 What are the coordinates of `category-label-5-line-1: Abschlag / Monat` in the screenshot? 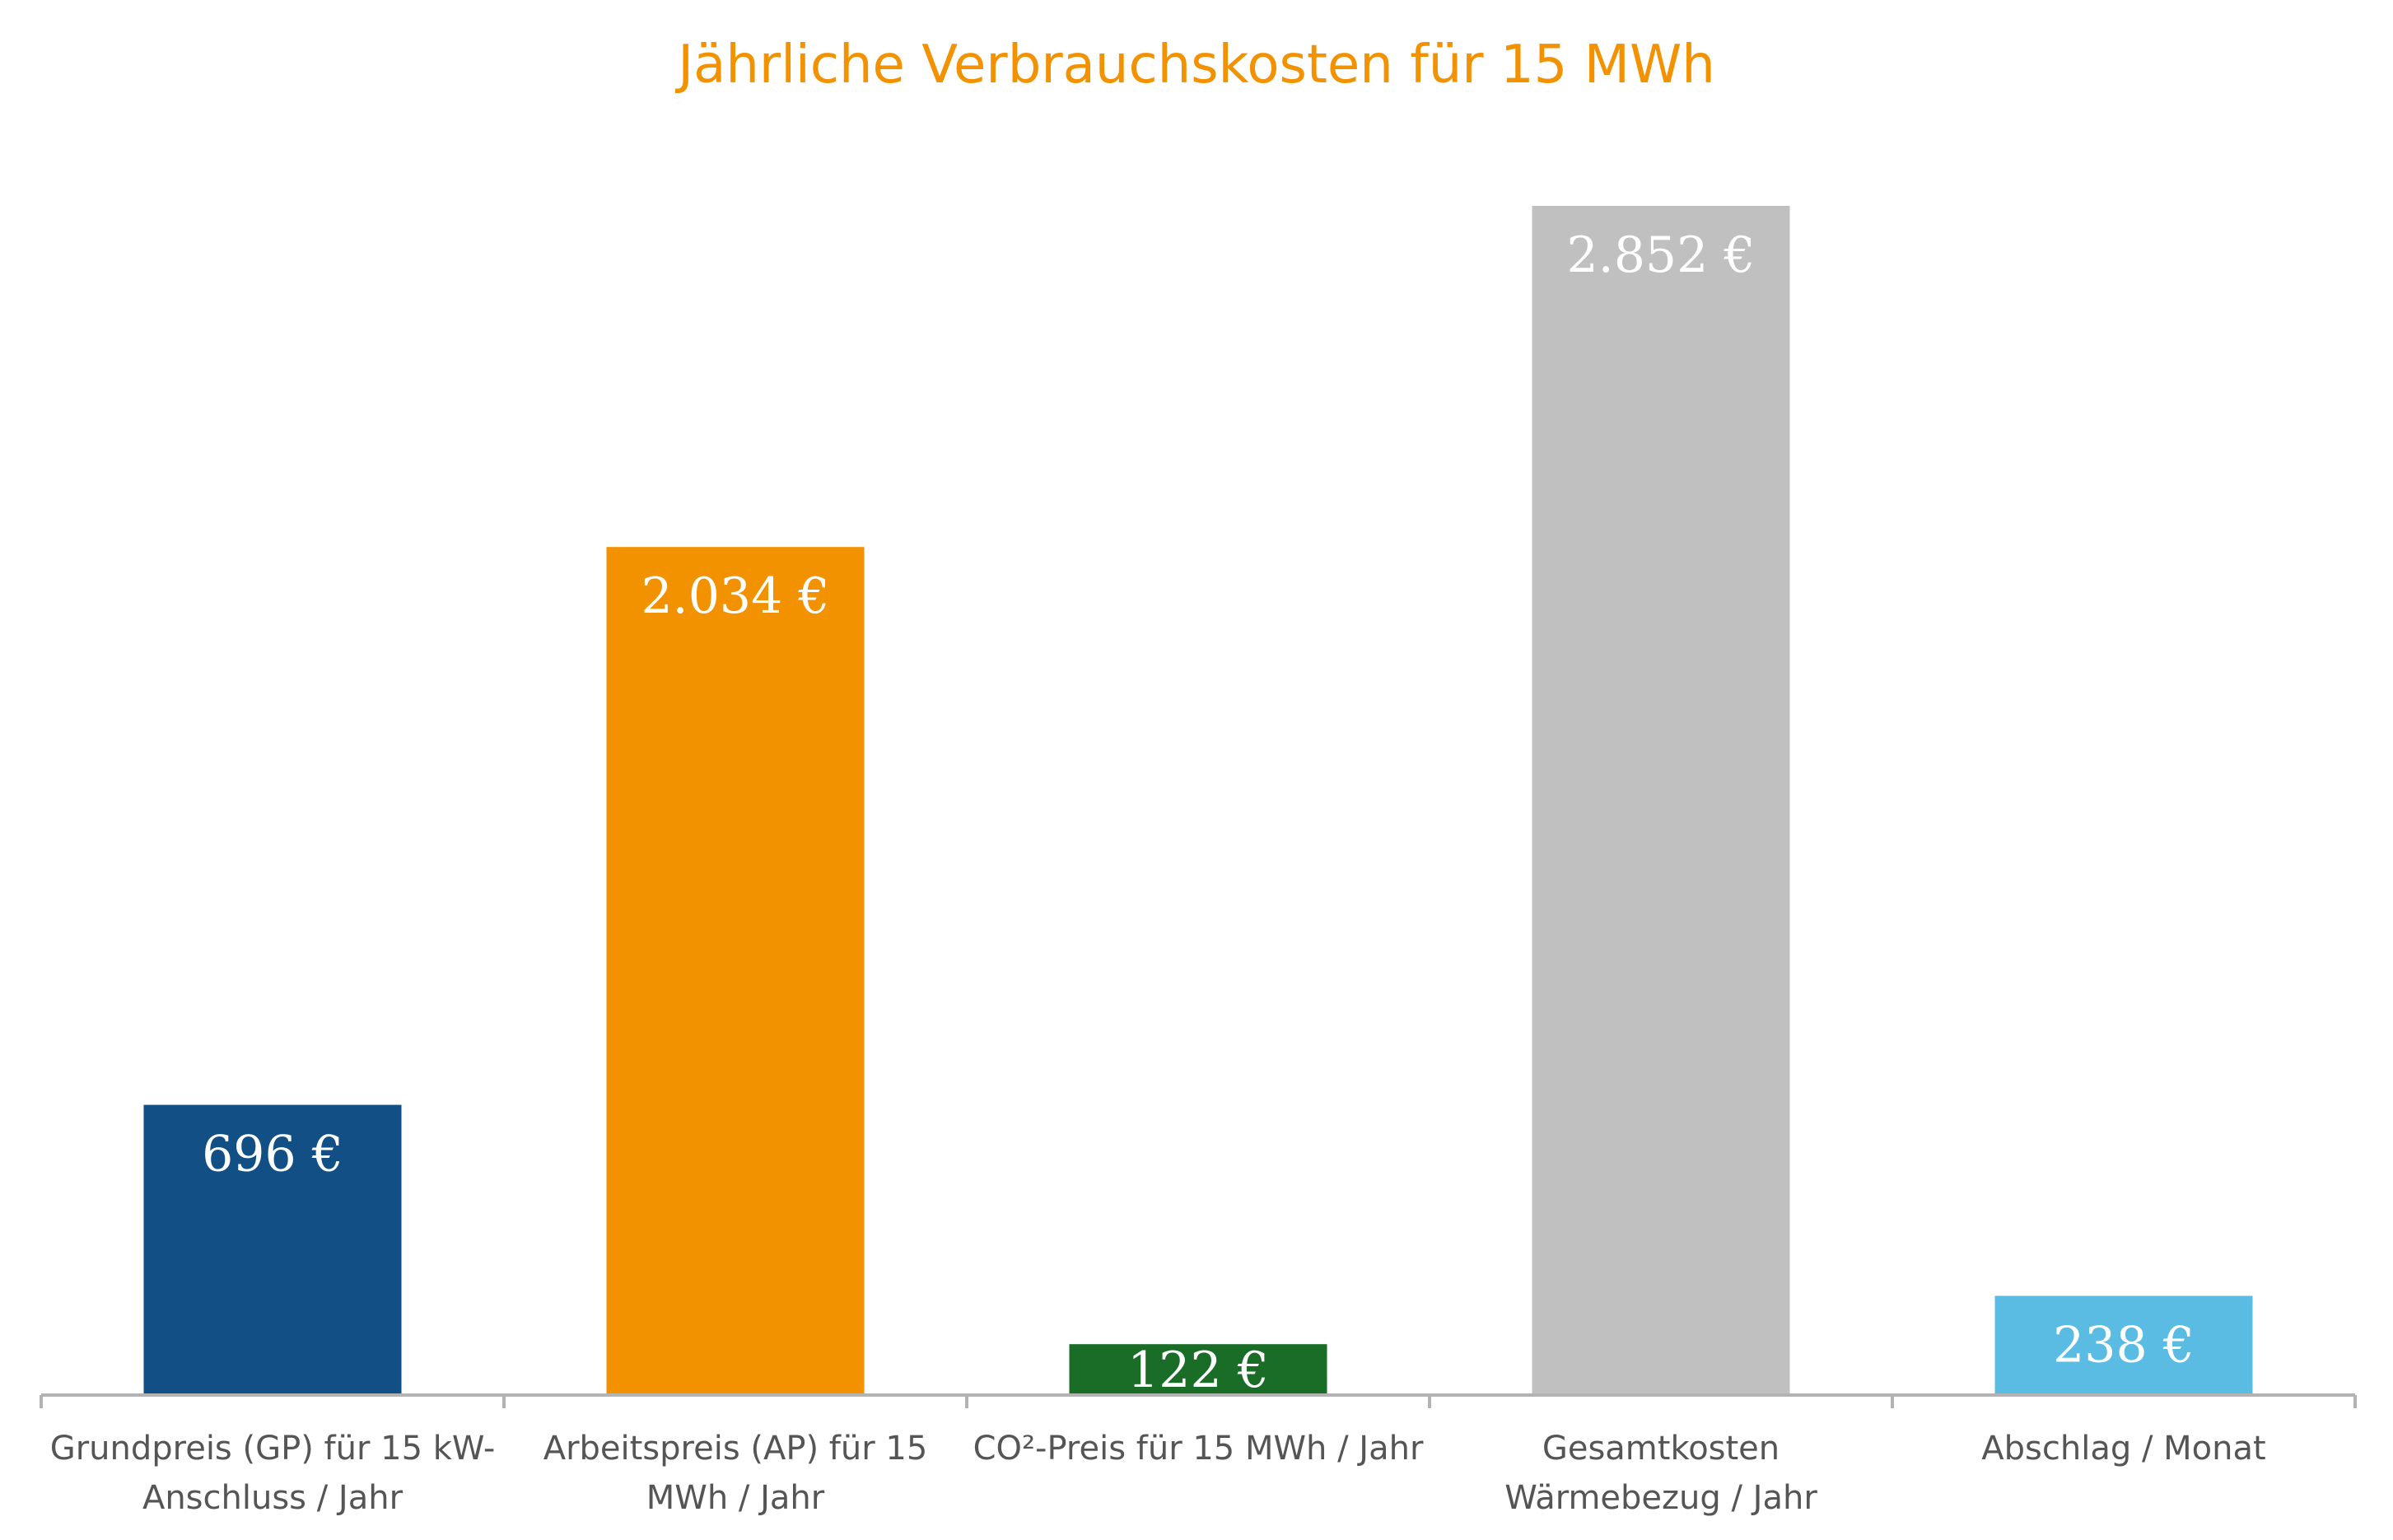 It's located at (2123, 1449).